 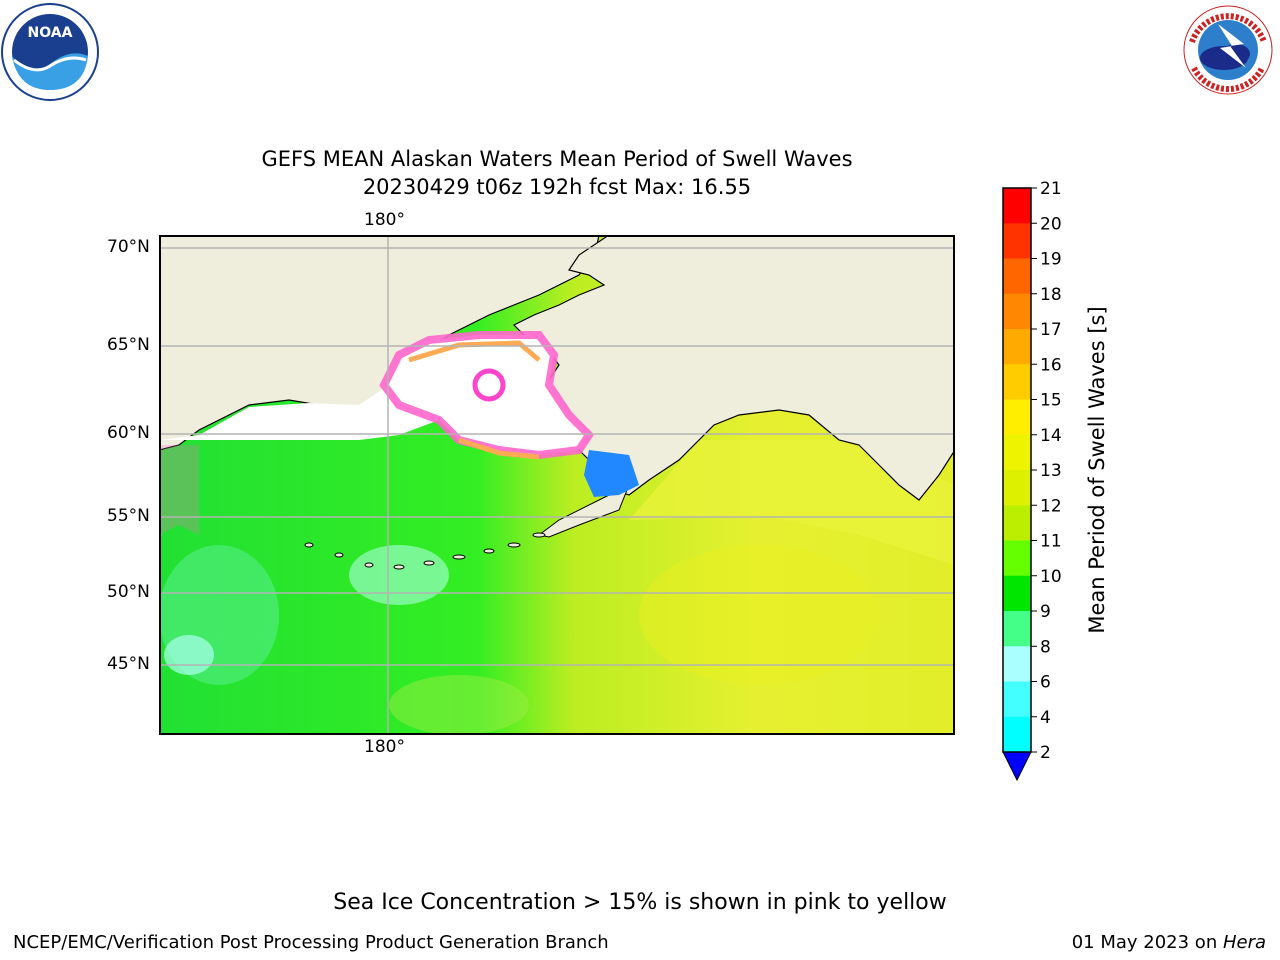 What do you see at coordinates (128, 433) in the screenshot?
I see `lat-label-60n: 60°N` at bounding box center [128, 433].